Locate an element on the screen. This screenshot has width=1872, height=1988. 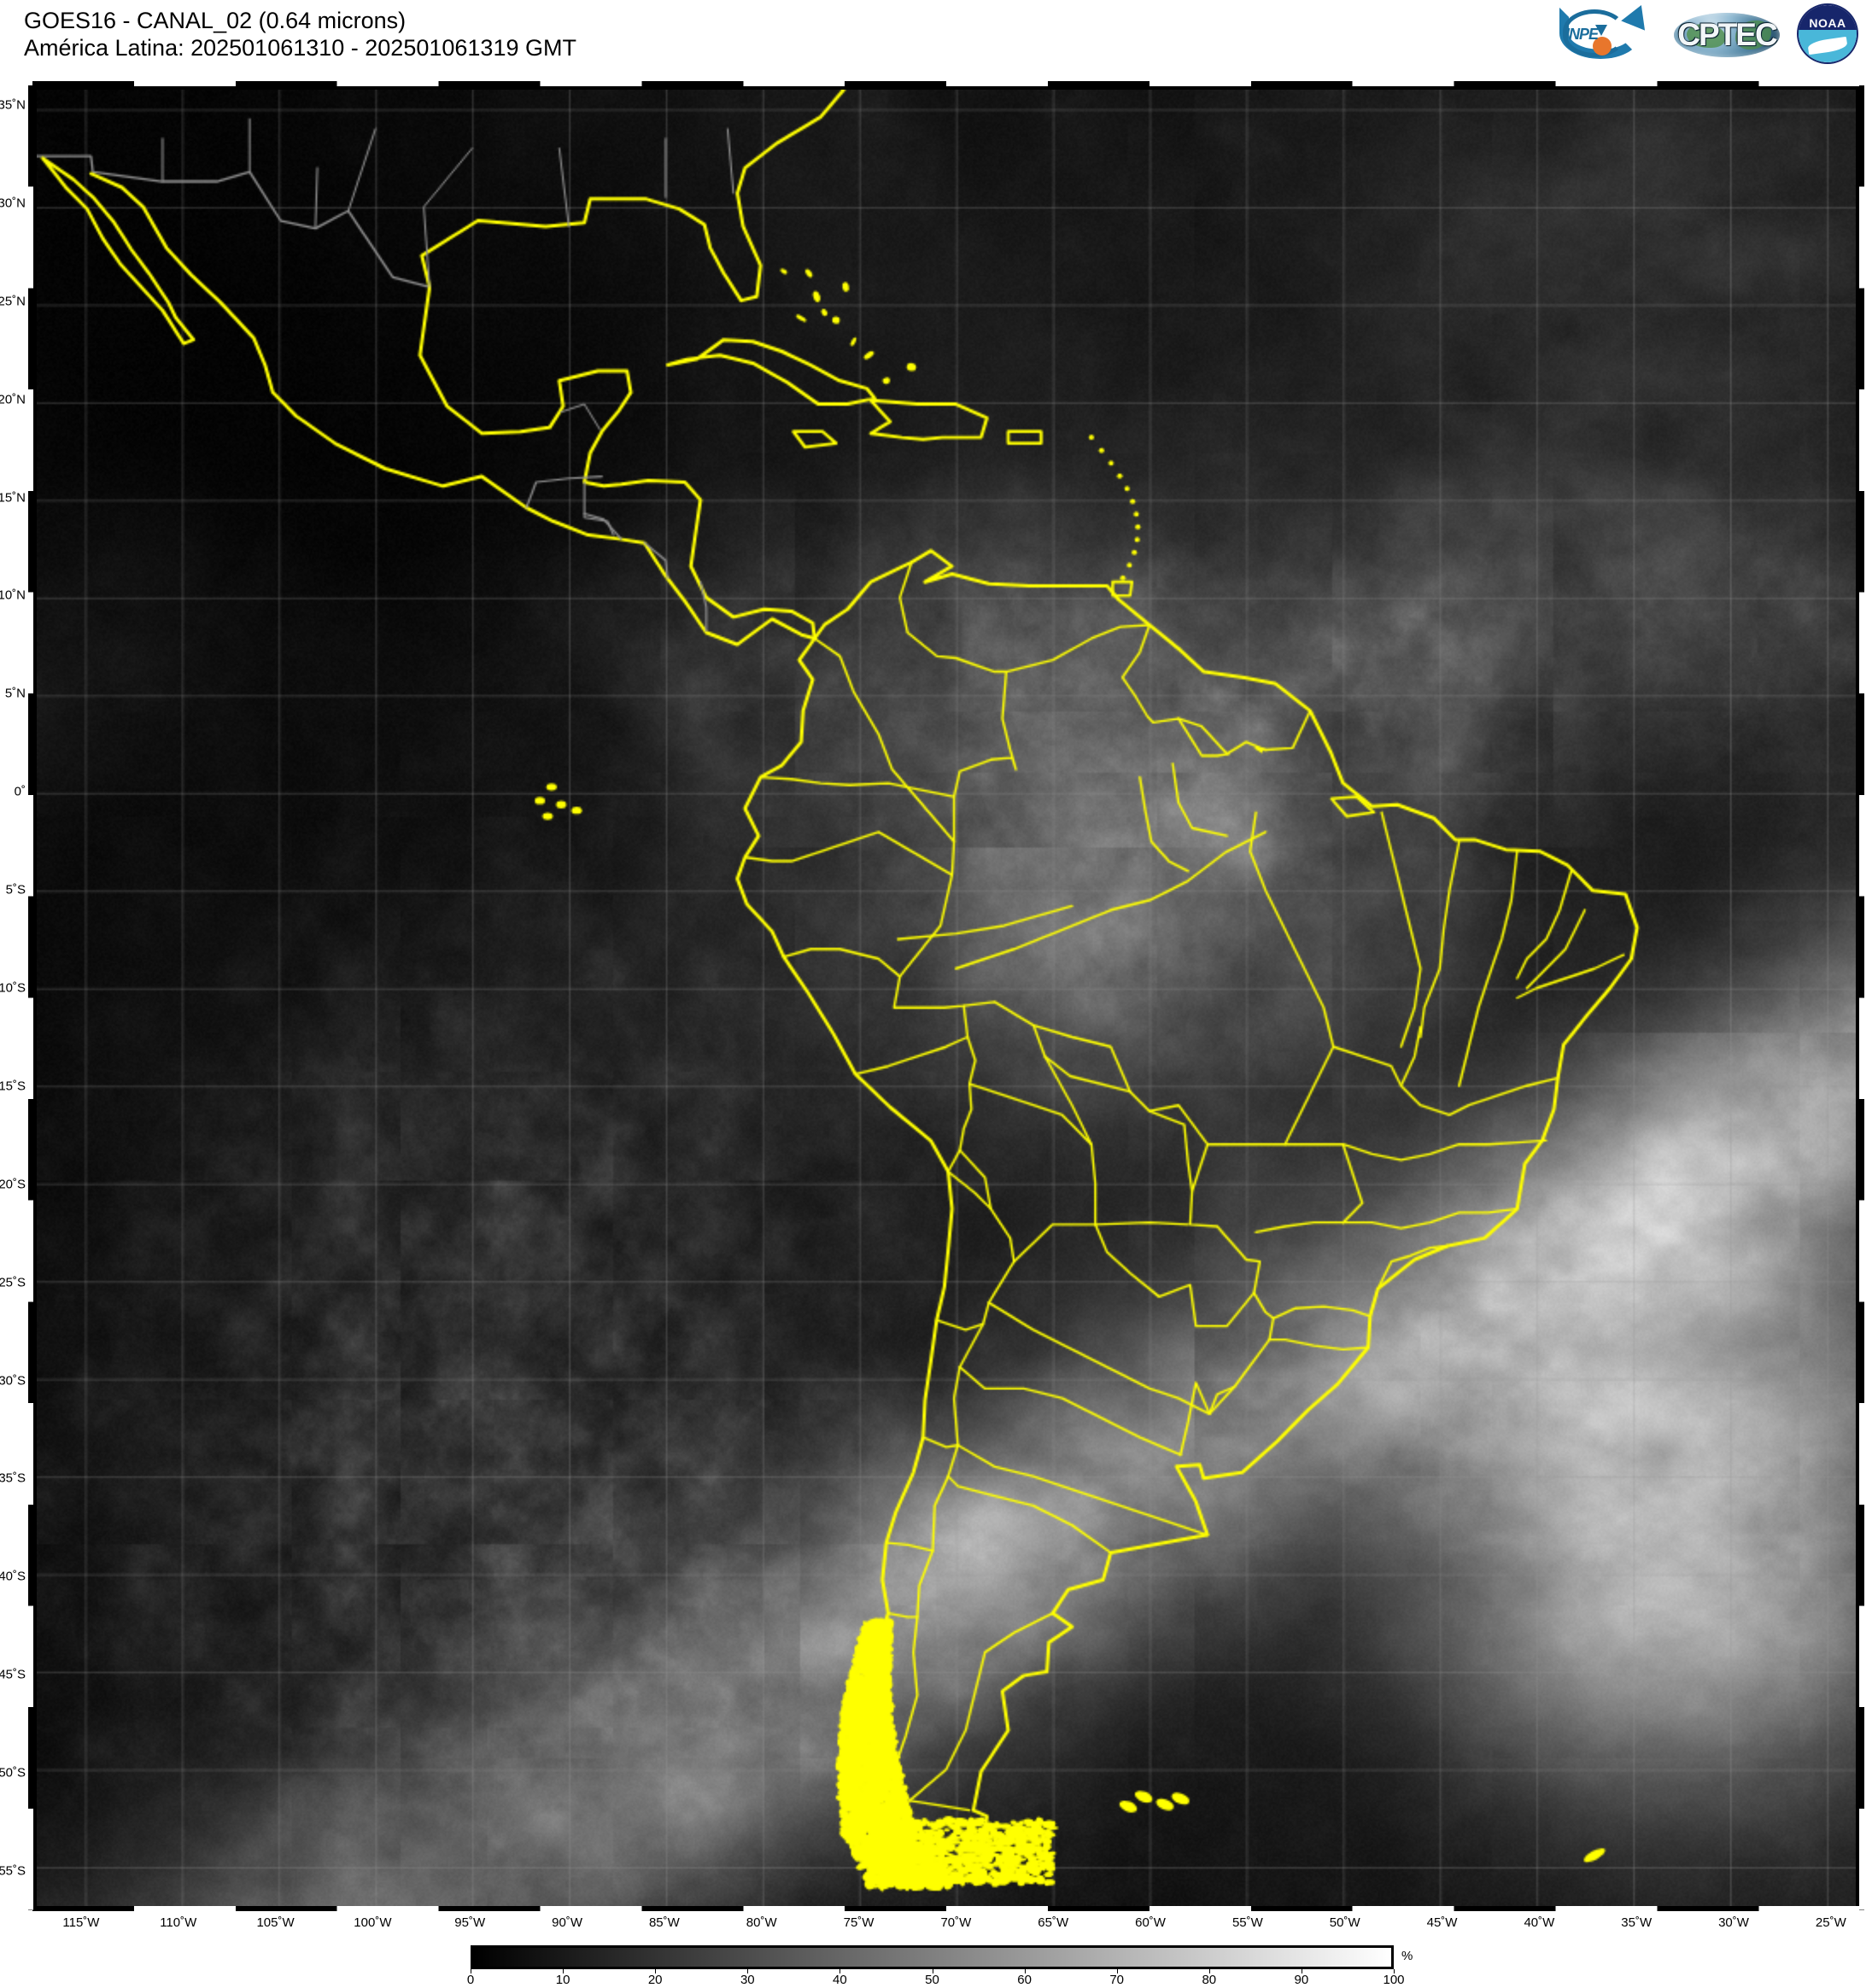
lon-tick-label: 65˚W is located at coordinates (1053, 1922).